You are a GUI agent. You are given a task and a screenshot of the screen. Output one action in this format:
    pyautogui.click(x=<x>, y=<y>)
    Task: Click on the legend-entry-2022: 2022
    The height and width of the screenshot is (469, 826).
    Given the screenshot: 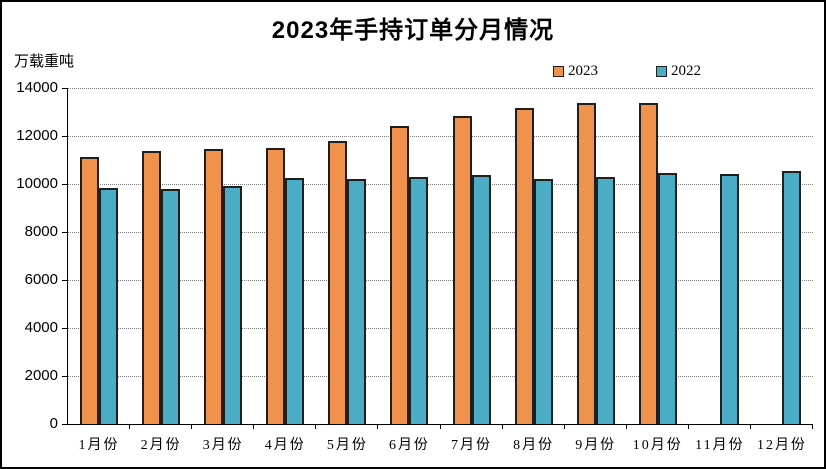 What is the action you would take?
    pyautogui.click(x=678, y=71)
    